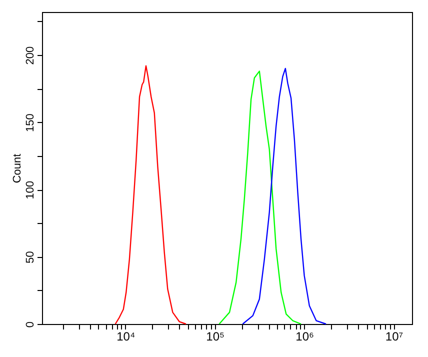 This screenshot has width=428, height=357. Describe the element at coordinates (30, 257) in the screenshot. I see `y-tick-label: 50` at that location.